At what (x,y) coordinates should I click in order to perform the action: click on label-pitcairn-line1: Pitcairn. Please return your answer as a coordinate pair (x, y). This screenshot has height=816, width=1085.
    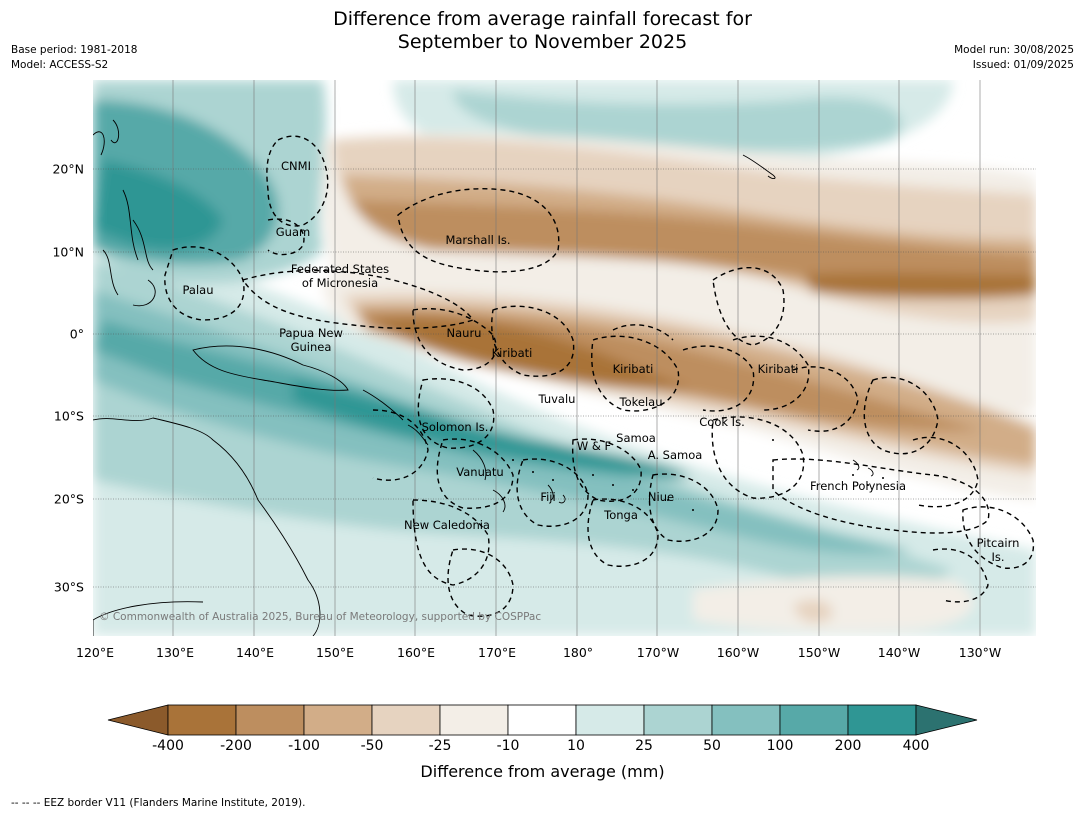
    Looking at the image, I should click on (998, 543).